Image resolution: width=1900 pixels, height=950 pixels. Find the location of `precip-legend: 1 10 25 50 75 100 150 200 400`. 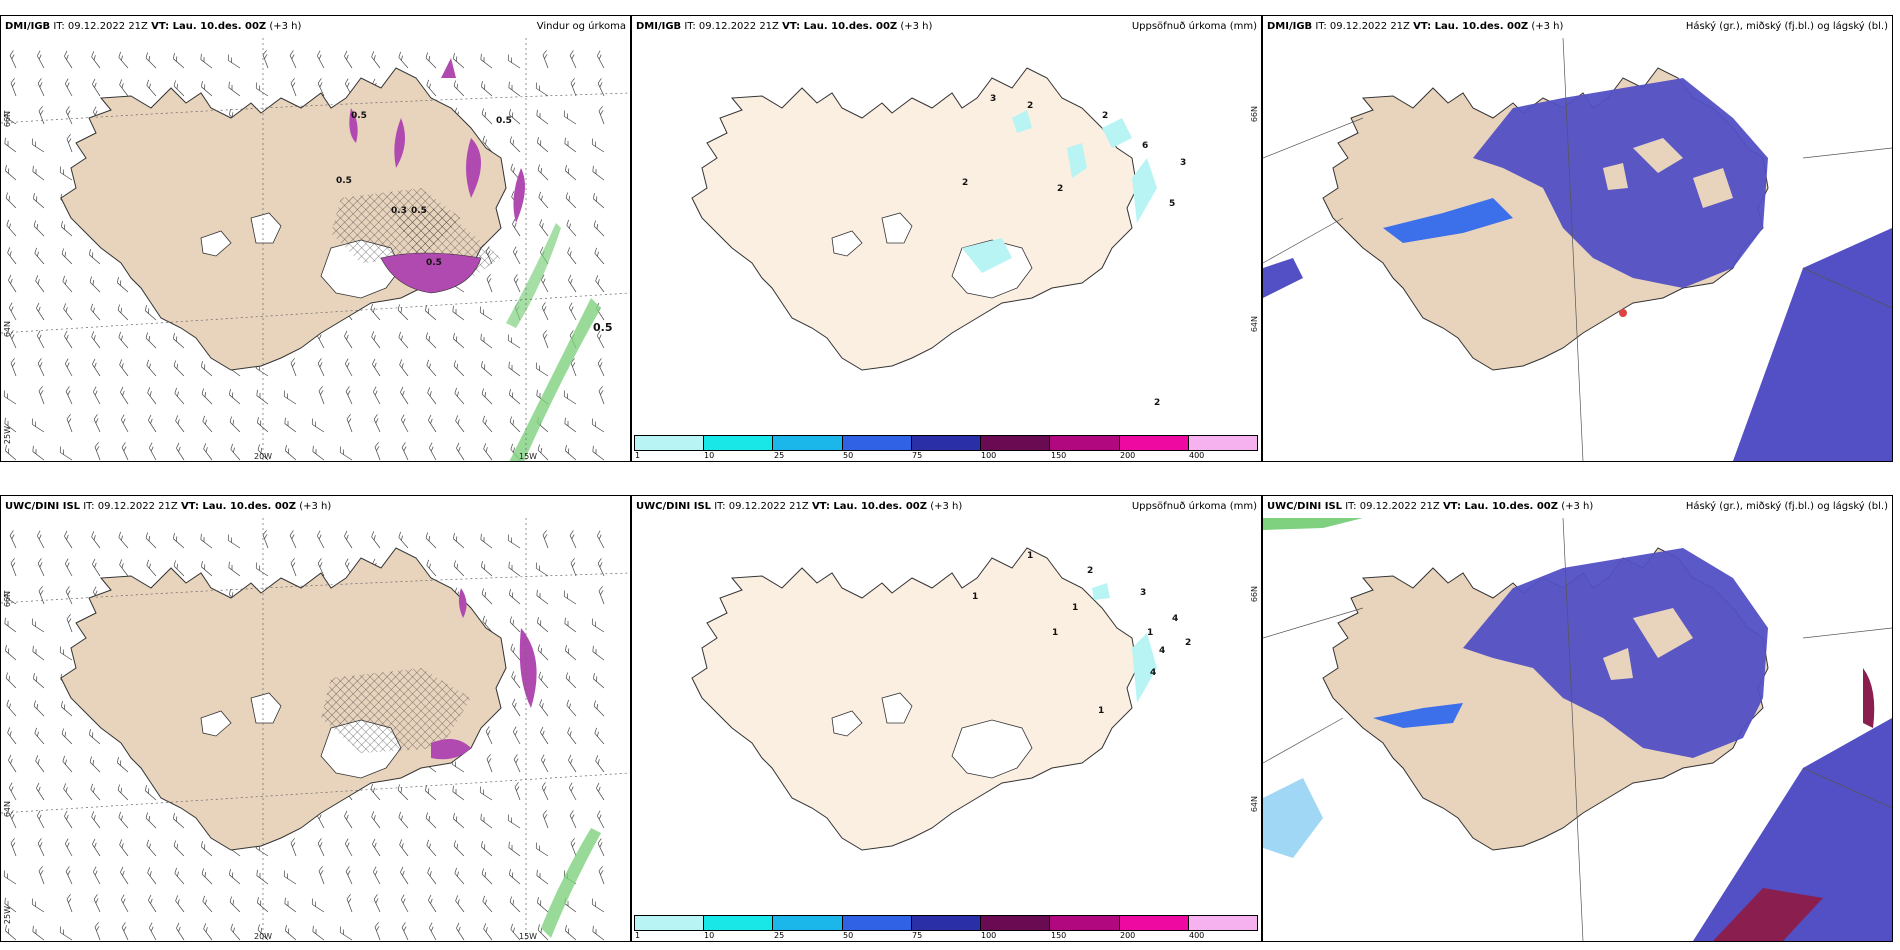

precip-legend: 1 10 25 50 75 100 150 200 400 is located at coordinates (946, 927).